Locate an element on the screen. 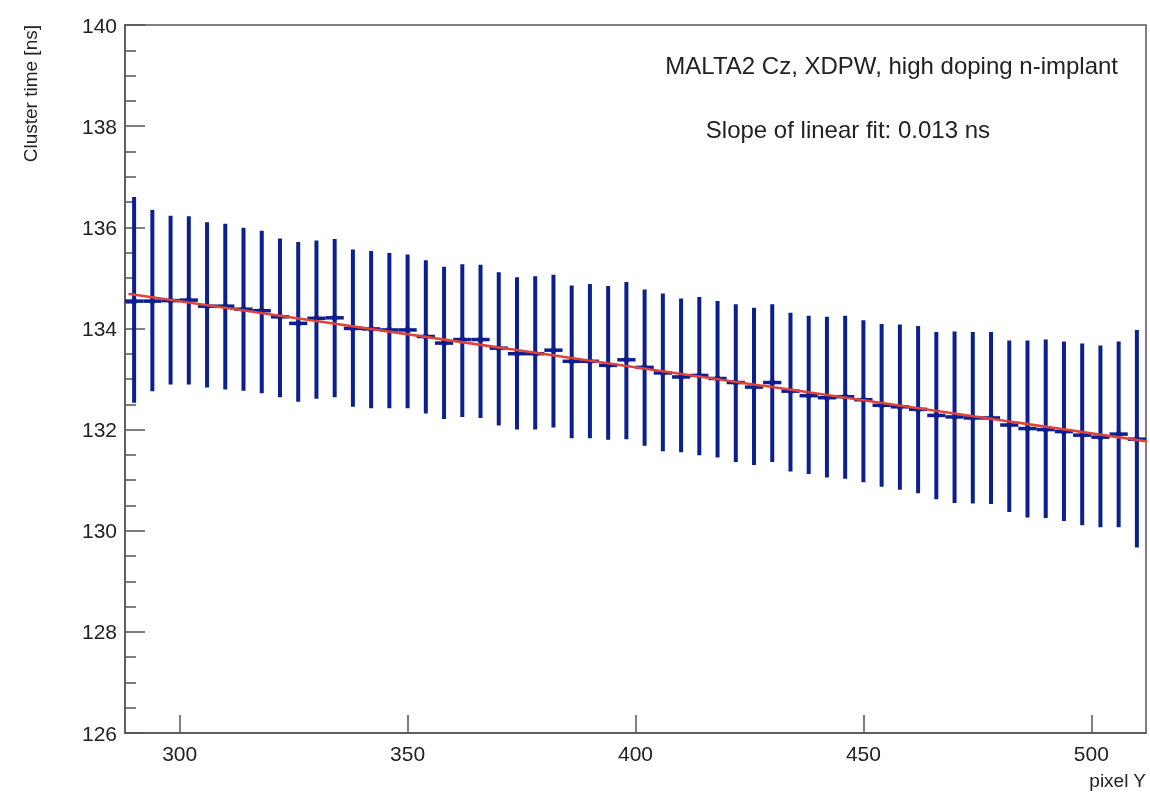  y-tick-label: 138 is located at coordinates (99, 126).